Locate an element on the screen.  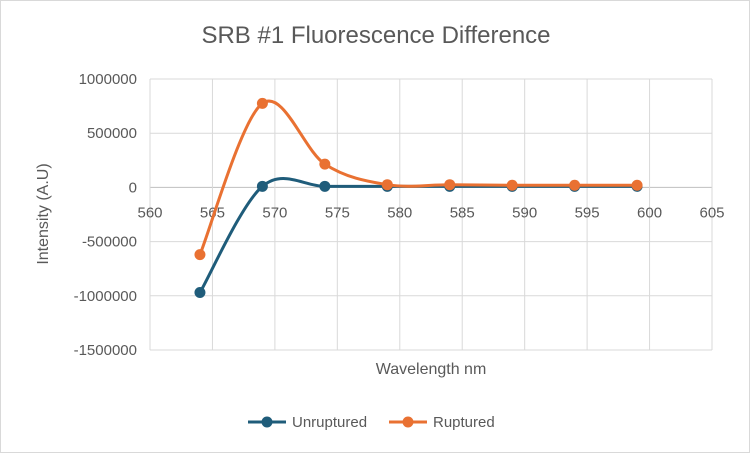
chart-title: SRB #1 Fluorescence Difference is located at coordinates (375, 35).